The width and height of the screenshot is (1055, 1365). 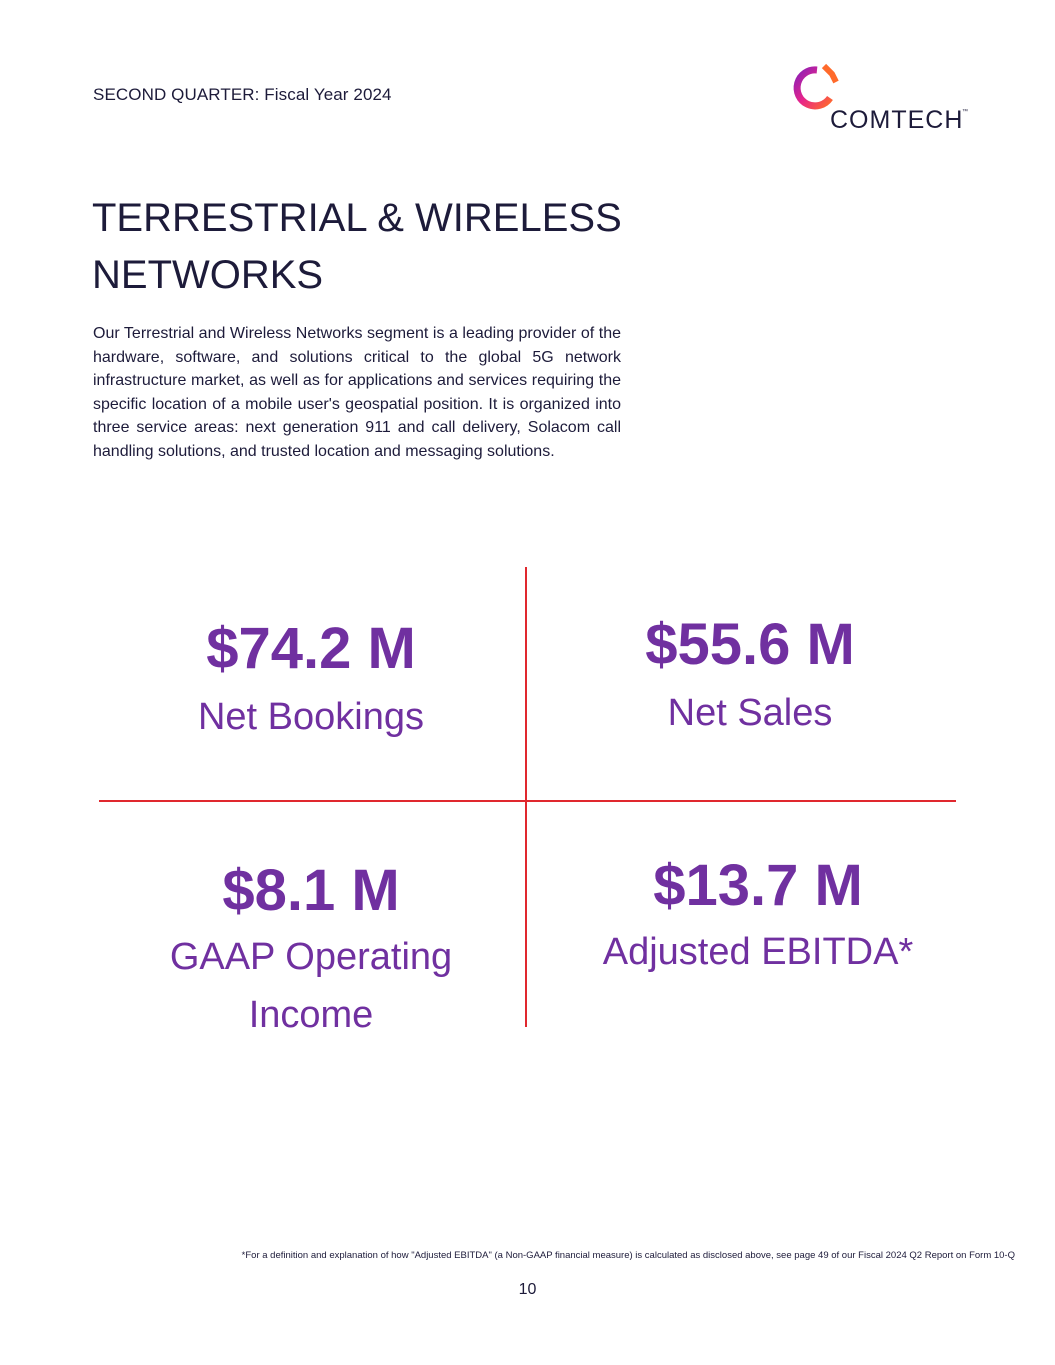 I want to click on metric-net-sales: $55.6 M Net Sales, so click(x=750, y=677).